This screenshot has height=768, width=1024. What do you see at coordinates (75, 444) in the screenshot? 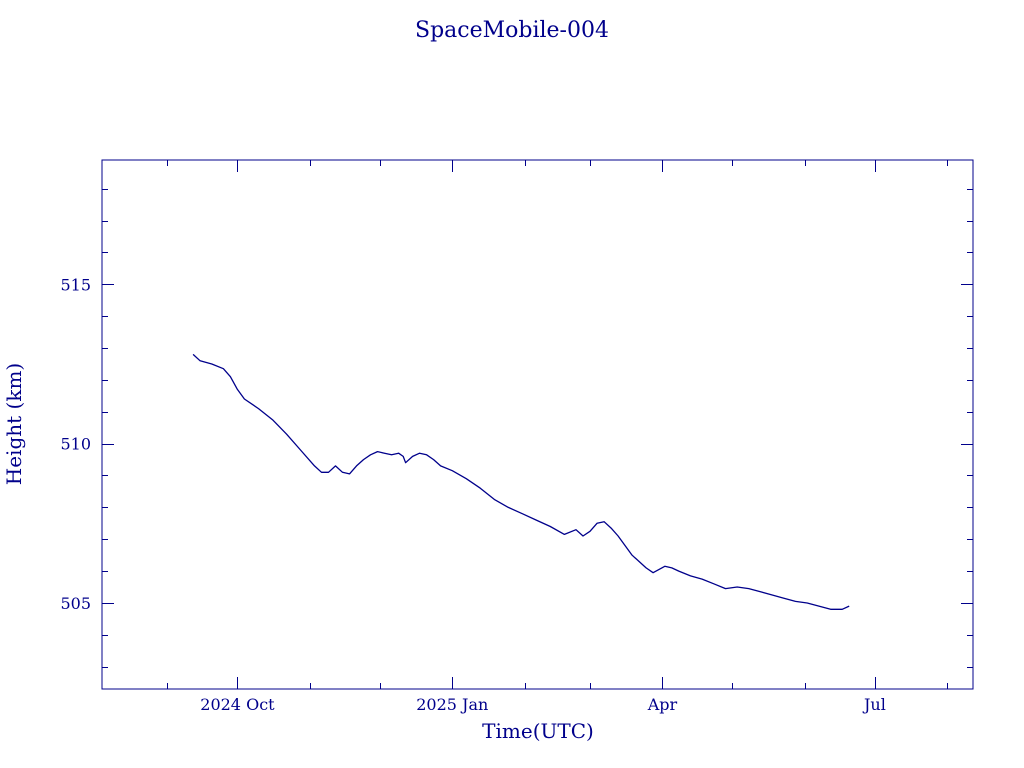
I see `y-tick-label: 510` at bounding box center [75, 444].